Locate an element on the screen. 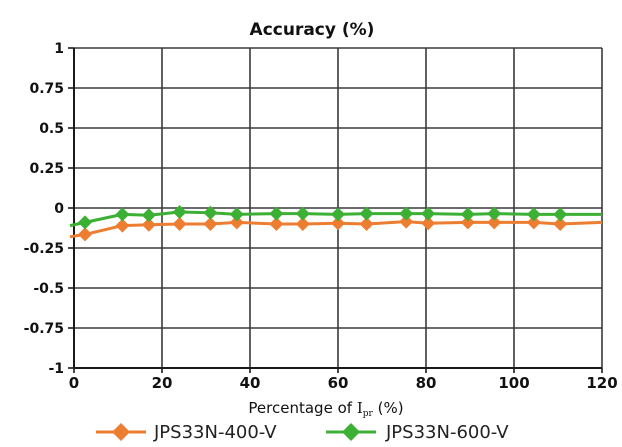 This screenshot has width=622, height=447. series is located at coordinates (336, 223).